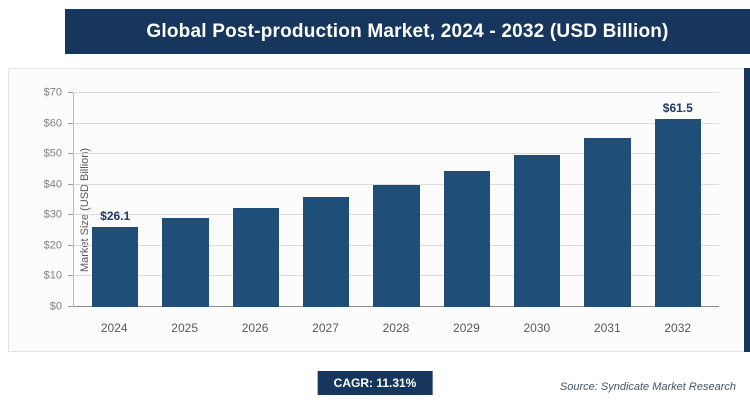  Describe the element at coordinates (52, 275) in the screenshot. I see `y-tick-label: $10` at that location.